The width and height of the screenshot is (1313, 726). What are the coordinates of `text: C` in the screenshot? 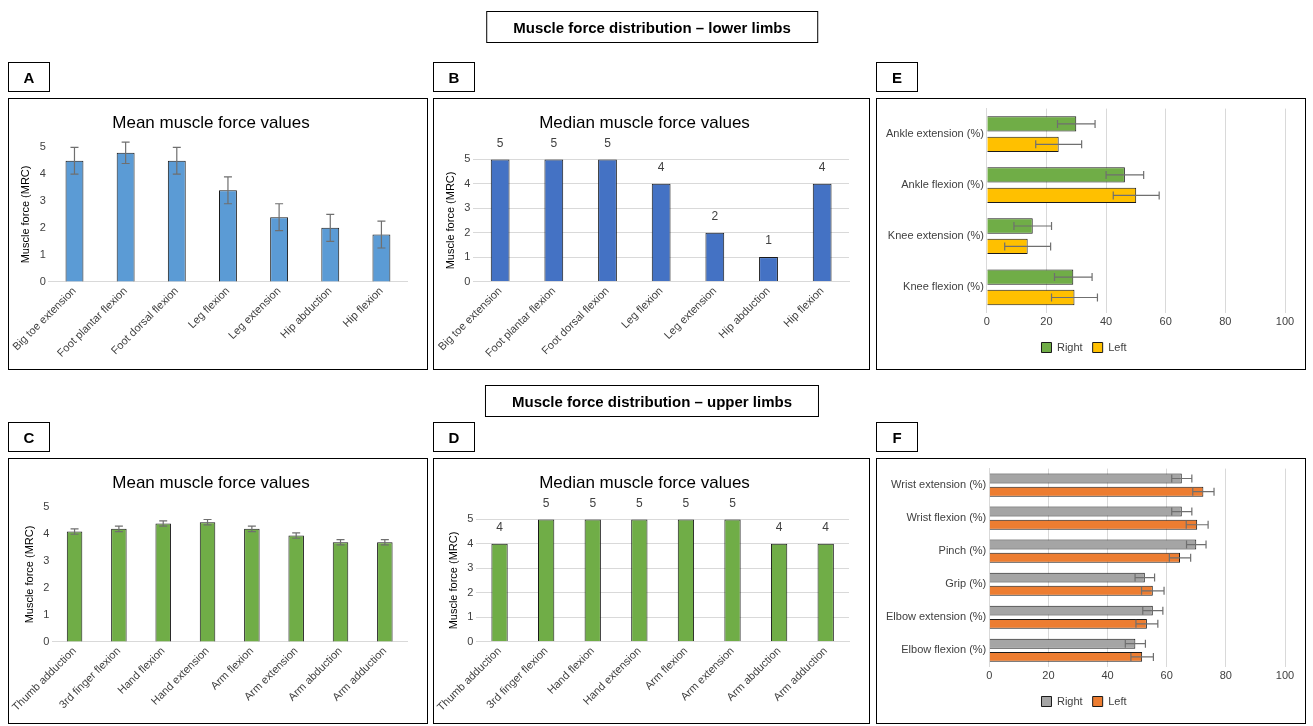 It's located at (29, 437).